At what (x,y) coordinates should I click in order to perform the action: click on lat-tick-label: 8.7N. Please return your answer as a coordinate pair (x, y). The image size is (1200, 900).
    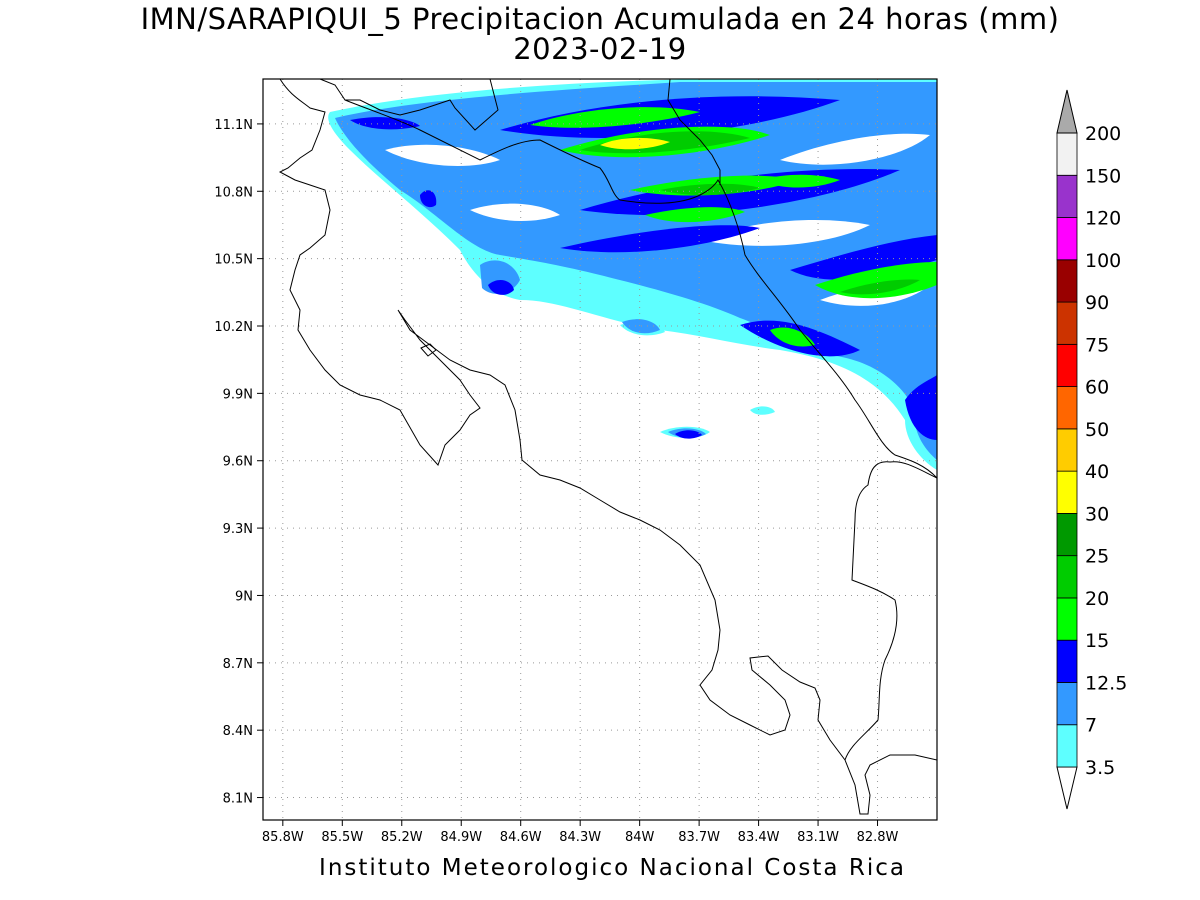
    Looking at the image, I should click on (238, 664).